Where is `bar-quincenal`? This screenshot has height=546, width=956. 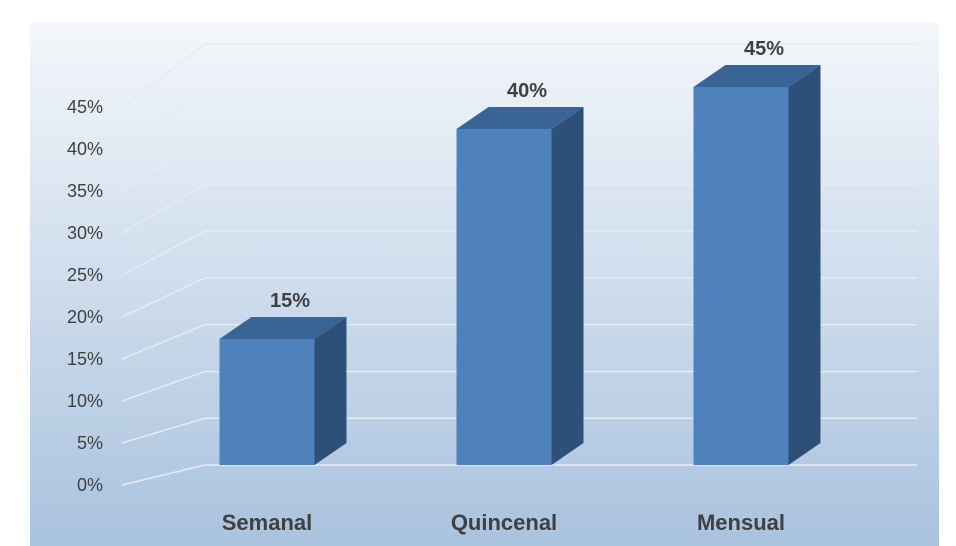
bar-quincenal is located at coordinates (520, 286).